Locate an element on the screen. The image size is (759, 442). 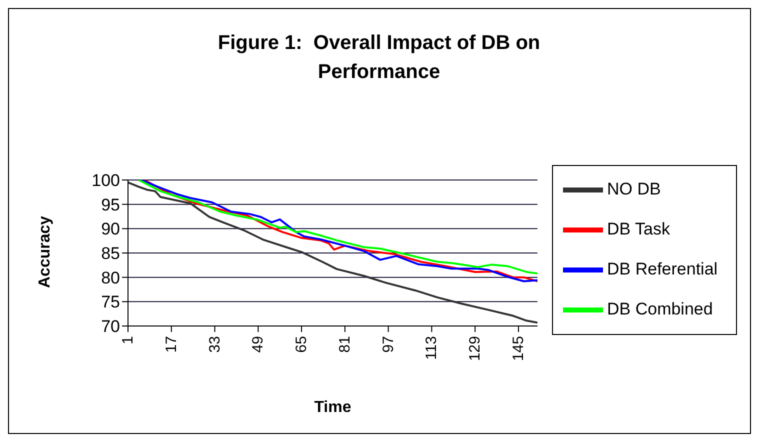
x-tick-label: 33 is located at coordinates (215, 344).